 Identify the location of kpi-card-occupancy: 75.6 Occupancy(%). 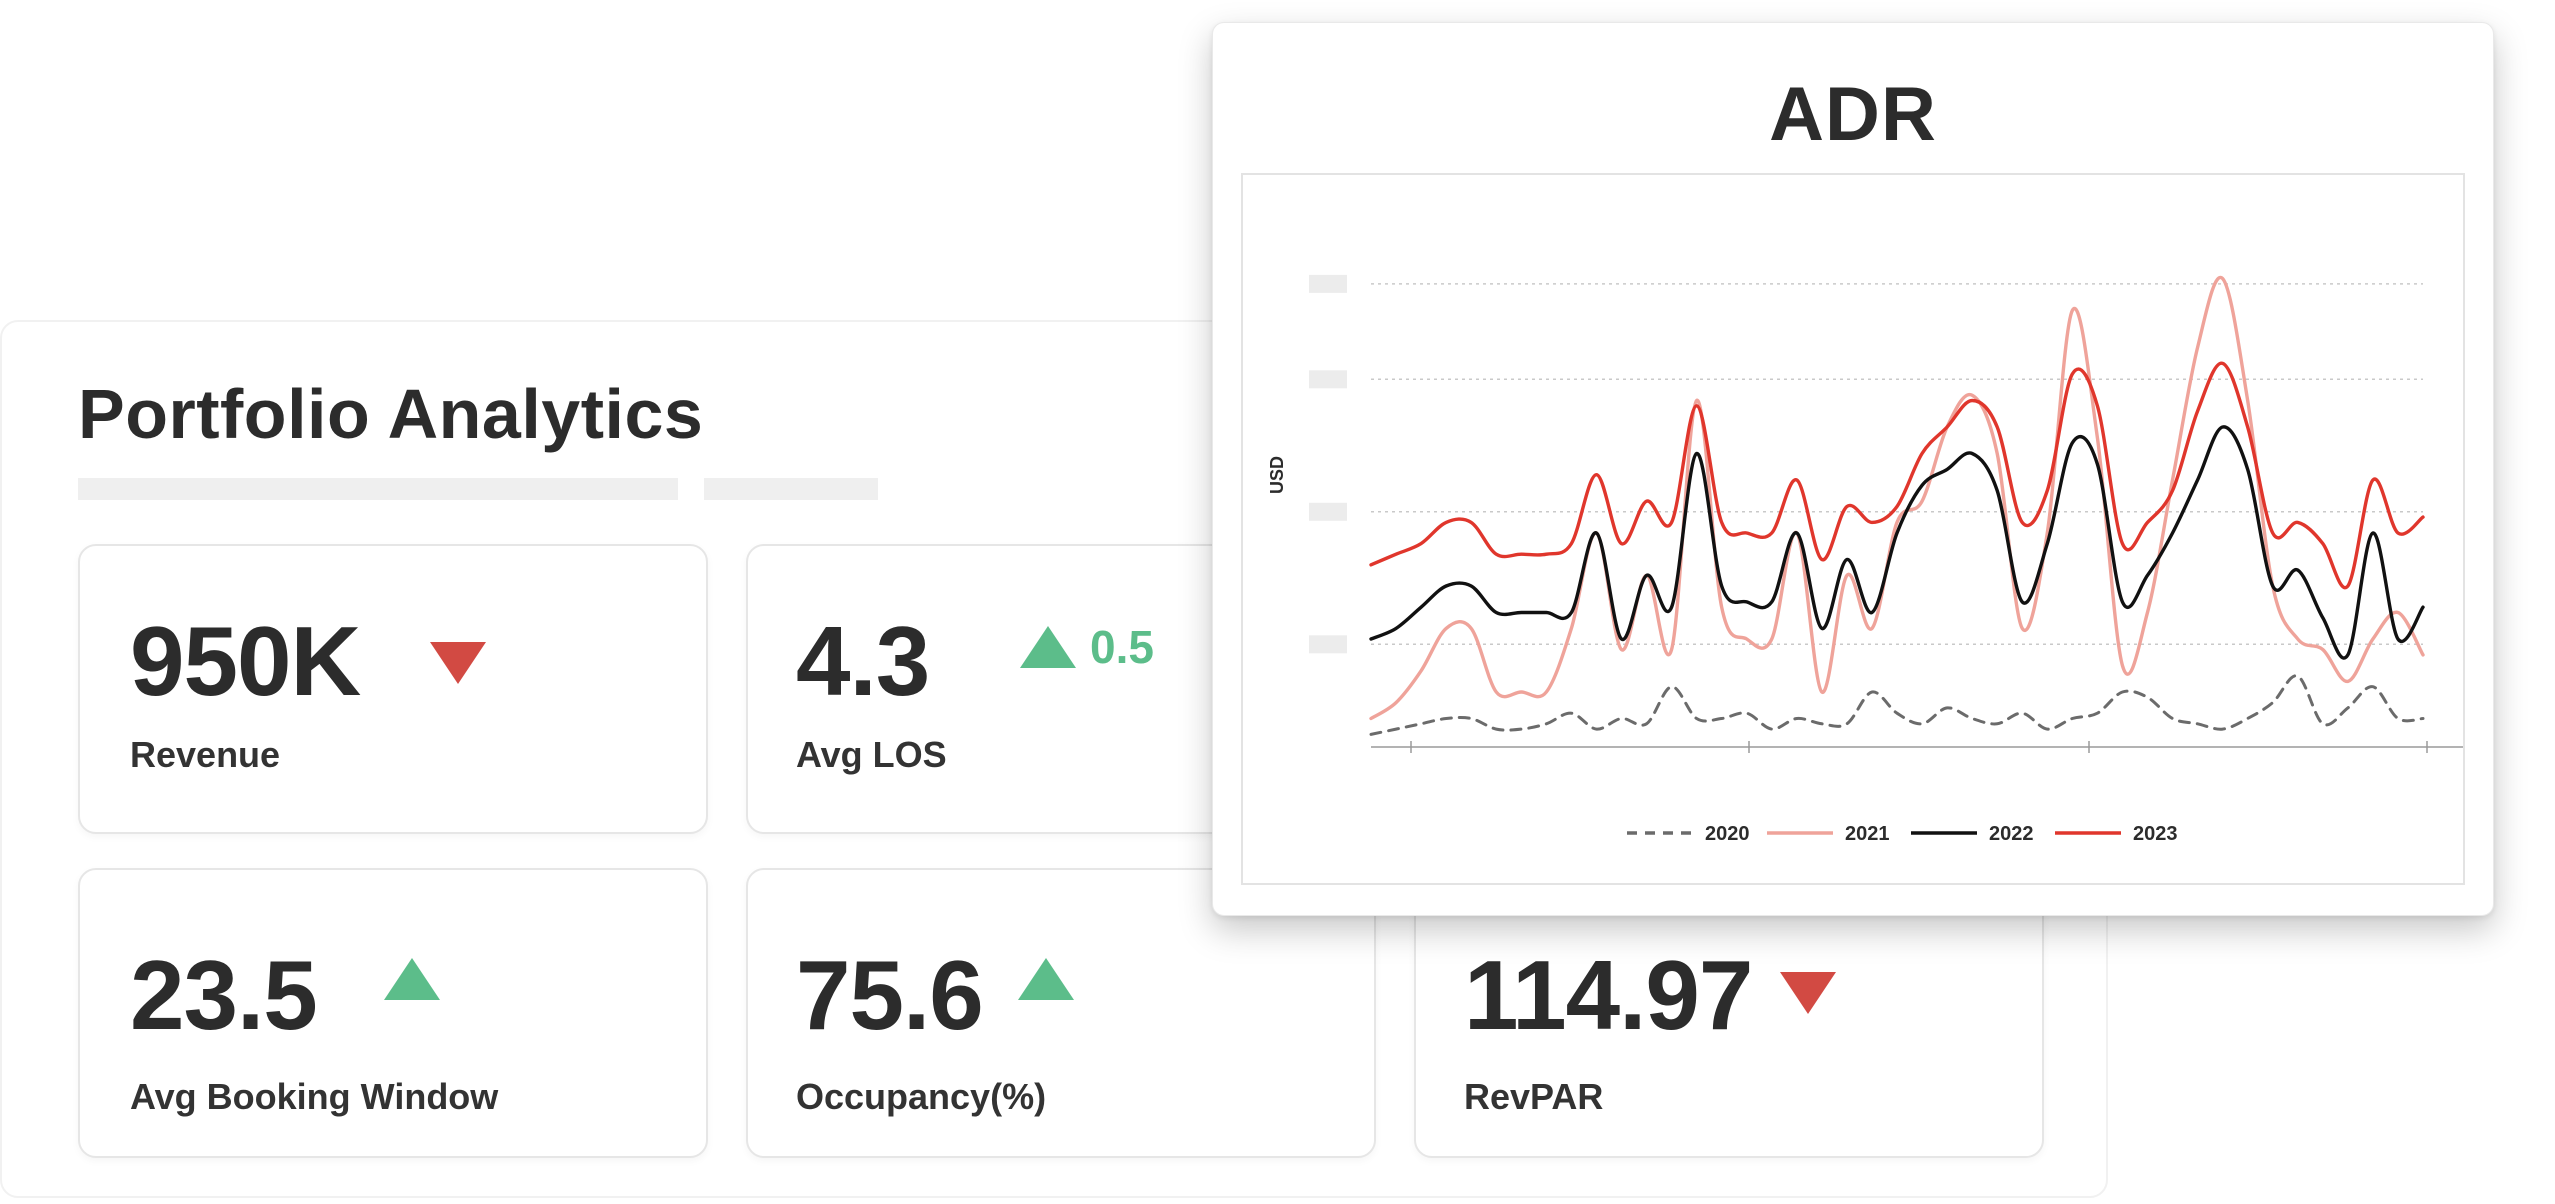
(1061, 1013).